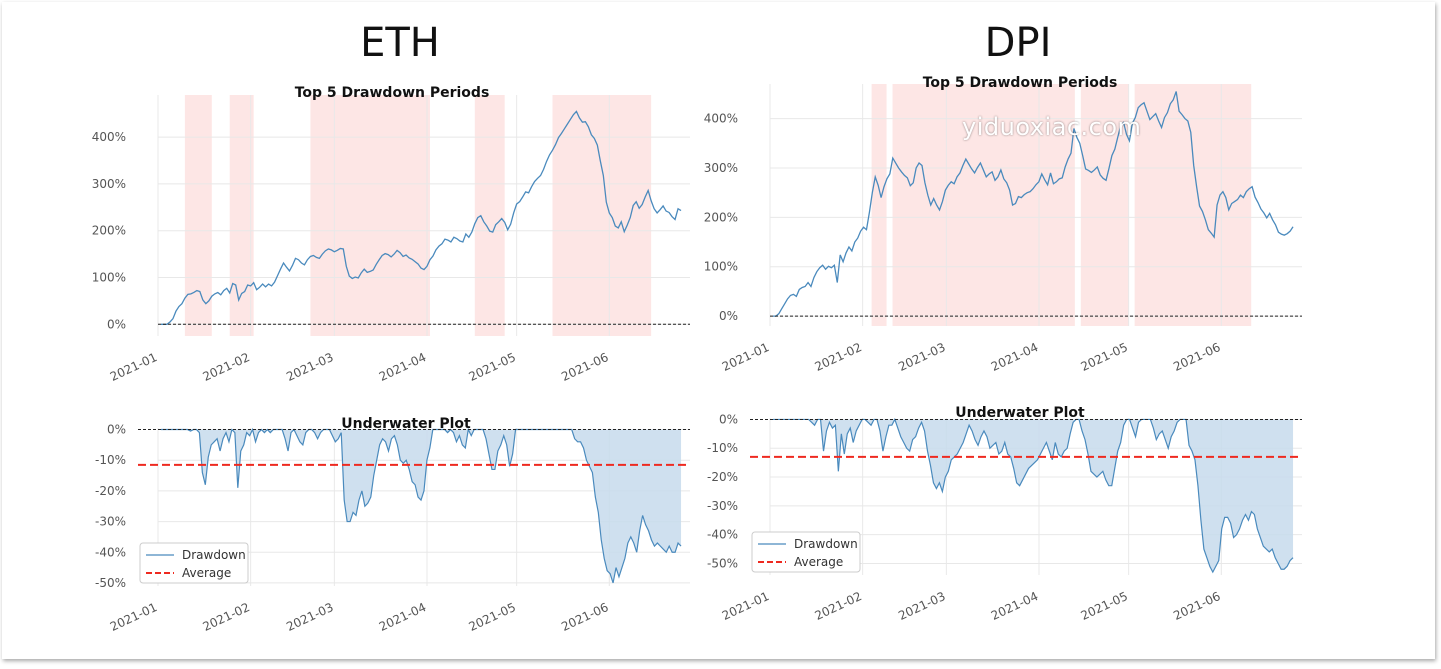 Image resolution: width=1441 pixels, height=669 pixels. What do you see at coordinates (1018, 43) in the screenshot?
I see `dpi-title: DPI` at bounding box center [1018, 43].